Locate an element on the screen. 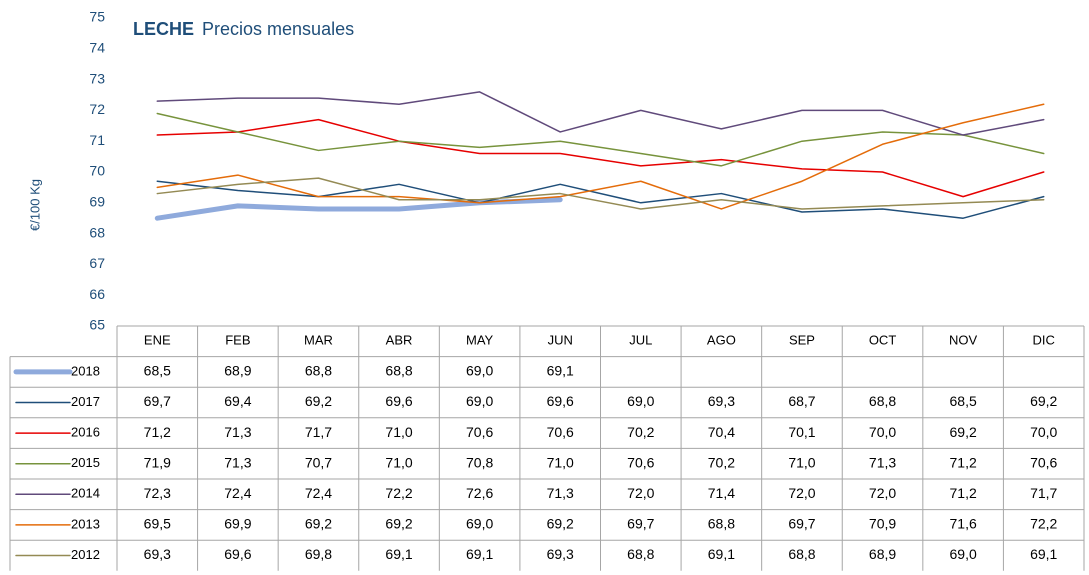 The height and width of the screenshot is (575, 1089). x-tick-label: NOV is located at coordinates (963, 340).